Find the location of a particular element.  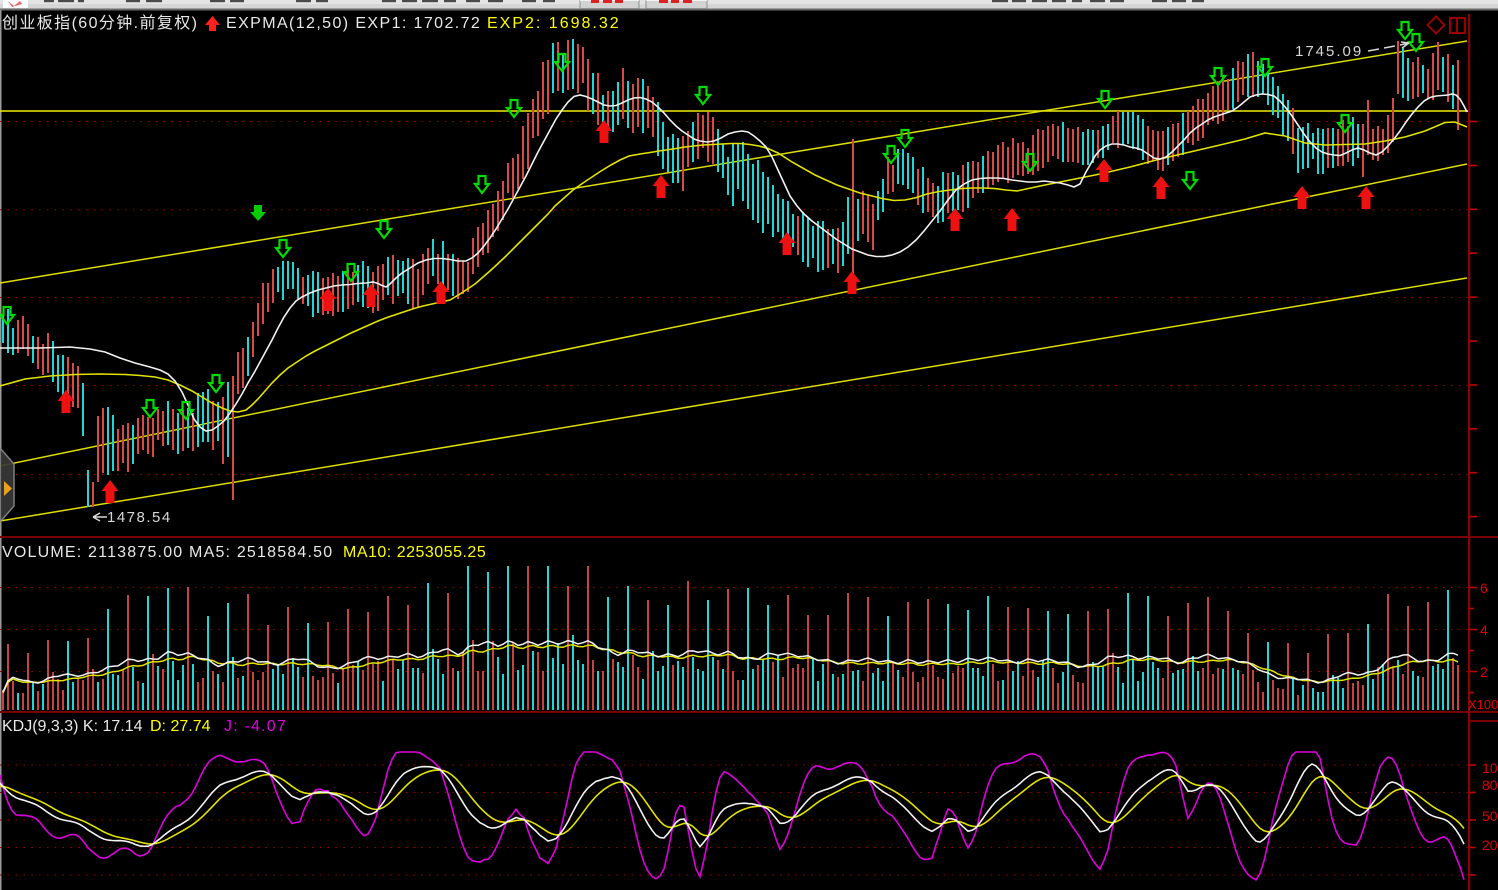

svg-text: EXP2: 1698.32 is located at coordinates (554, 23).